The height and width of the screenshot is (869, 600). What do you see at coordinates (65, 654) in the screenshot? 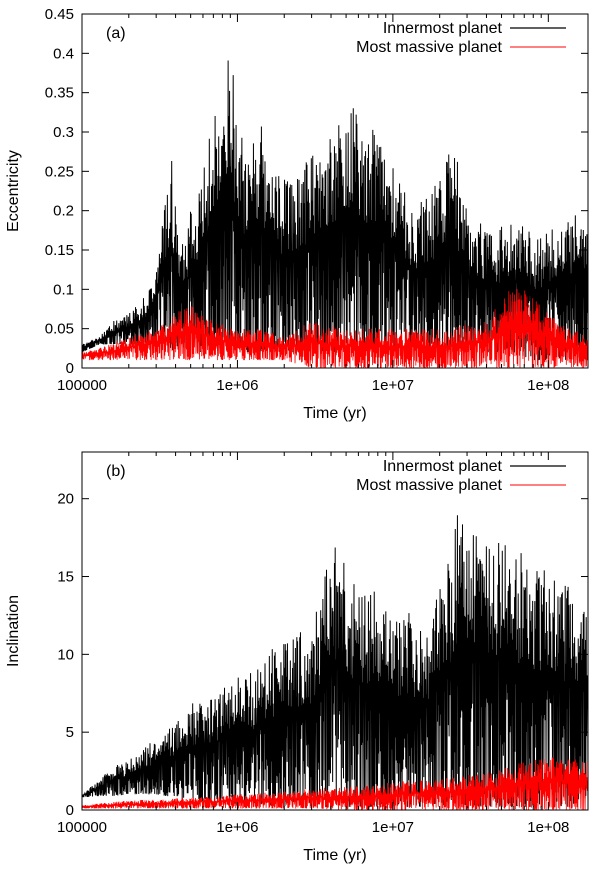
I see `y-tick-label: 10` at bounding box center [65, 654].